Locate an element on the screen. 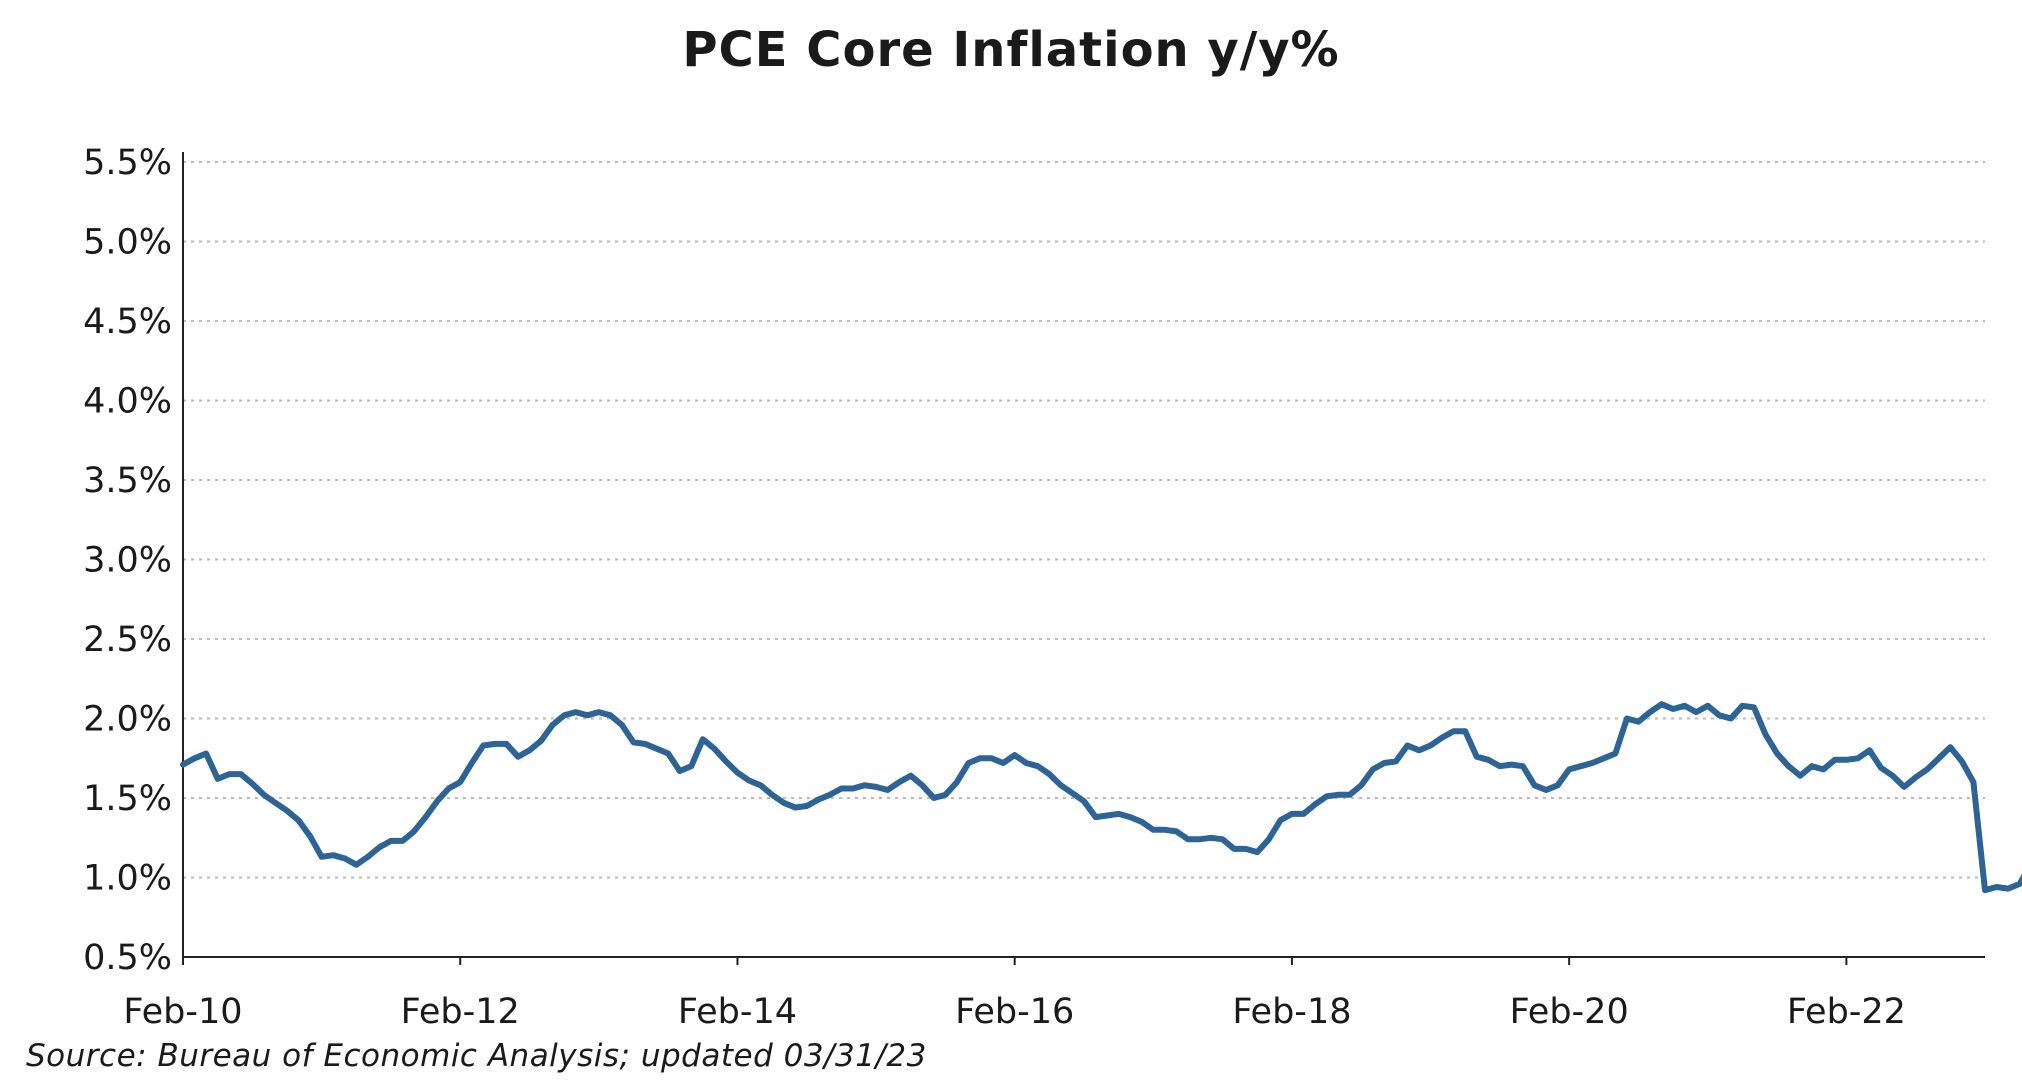  y-tick-label: 5.0% is located at coordinates (127, 243).